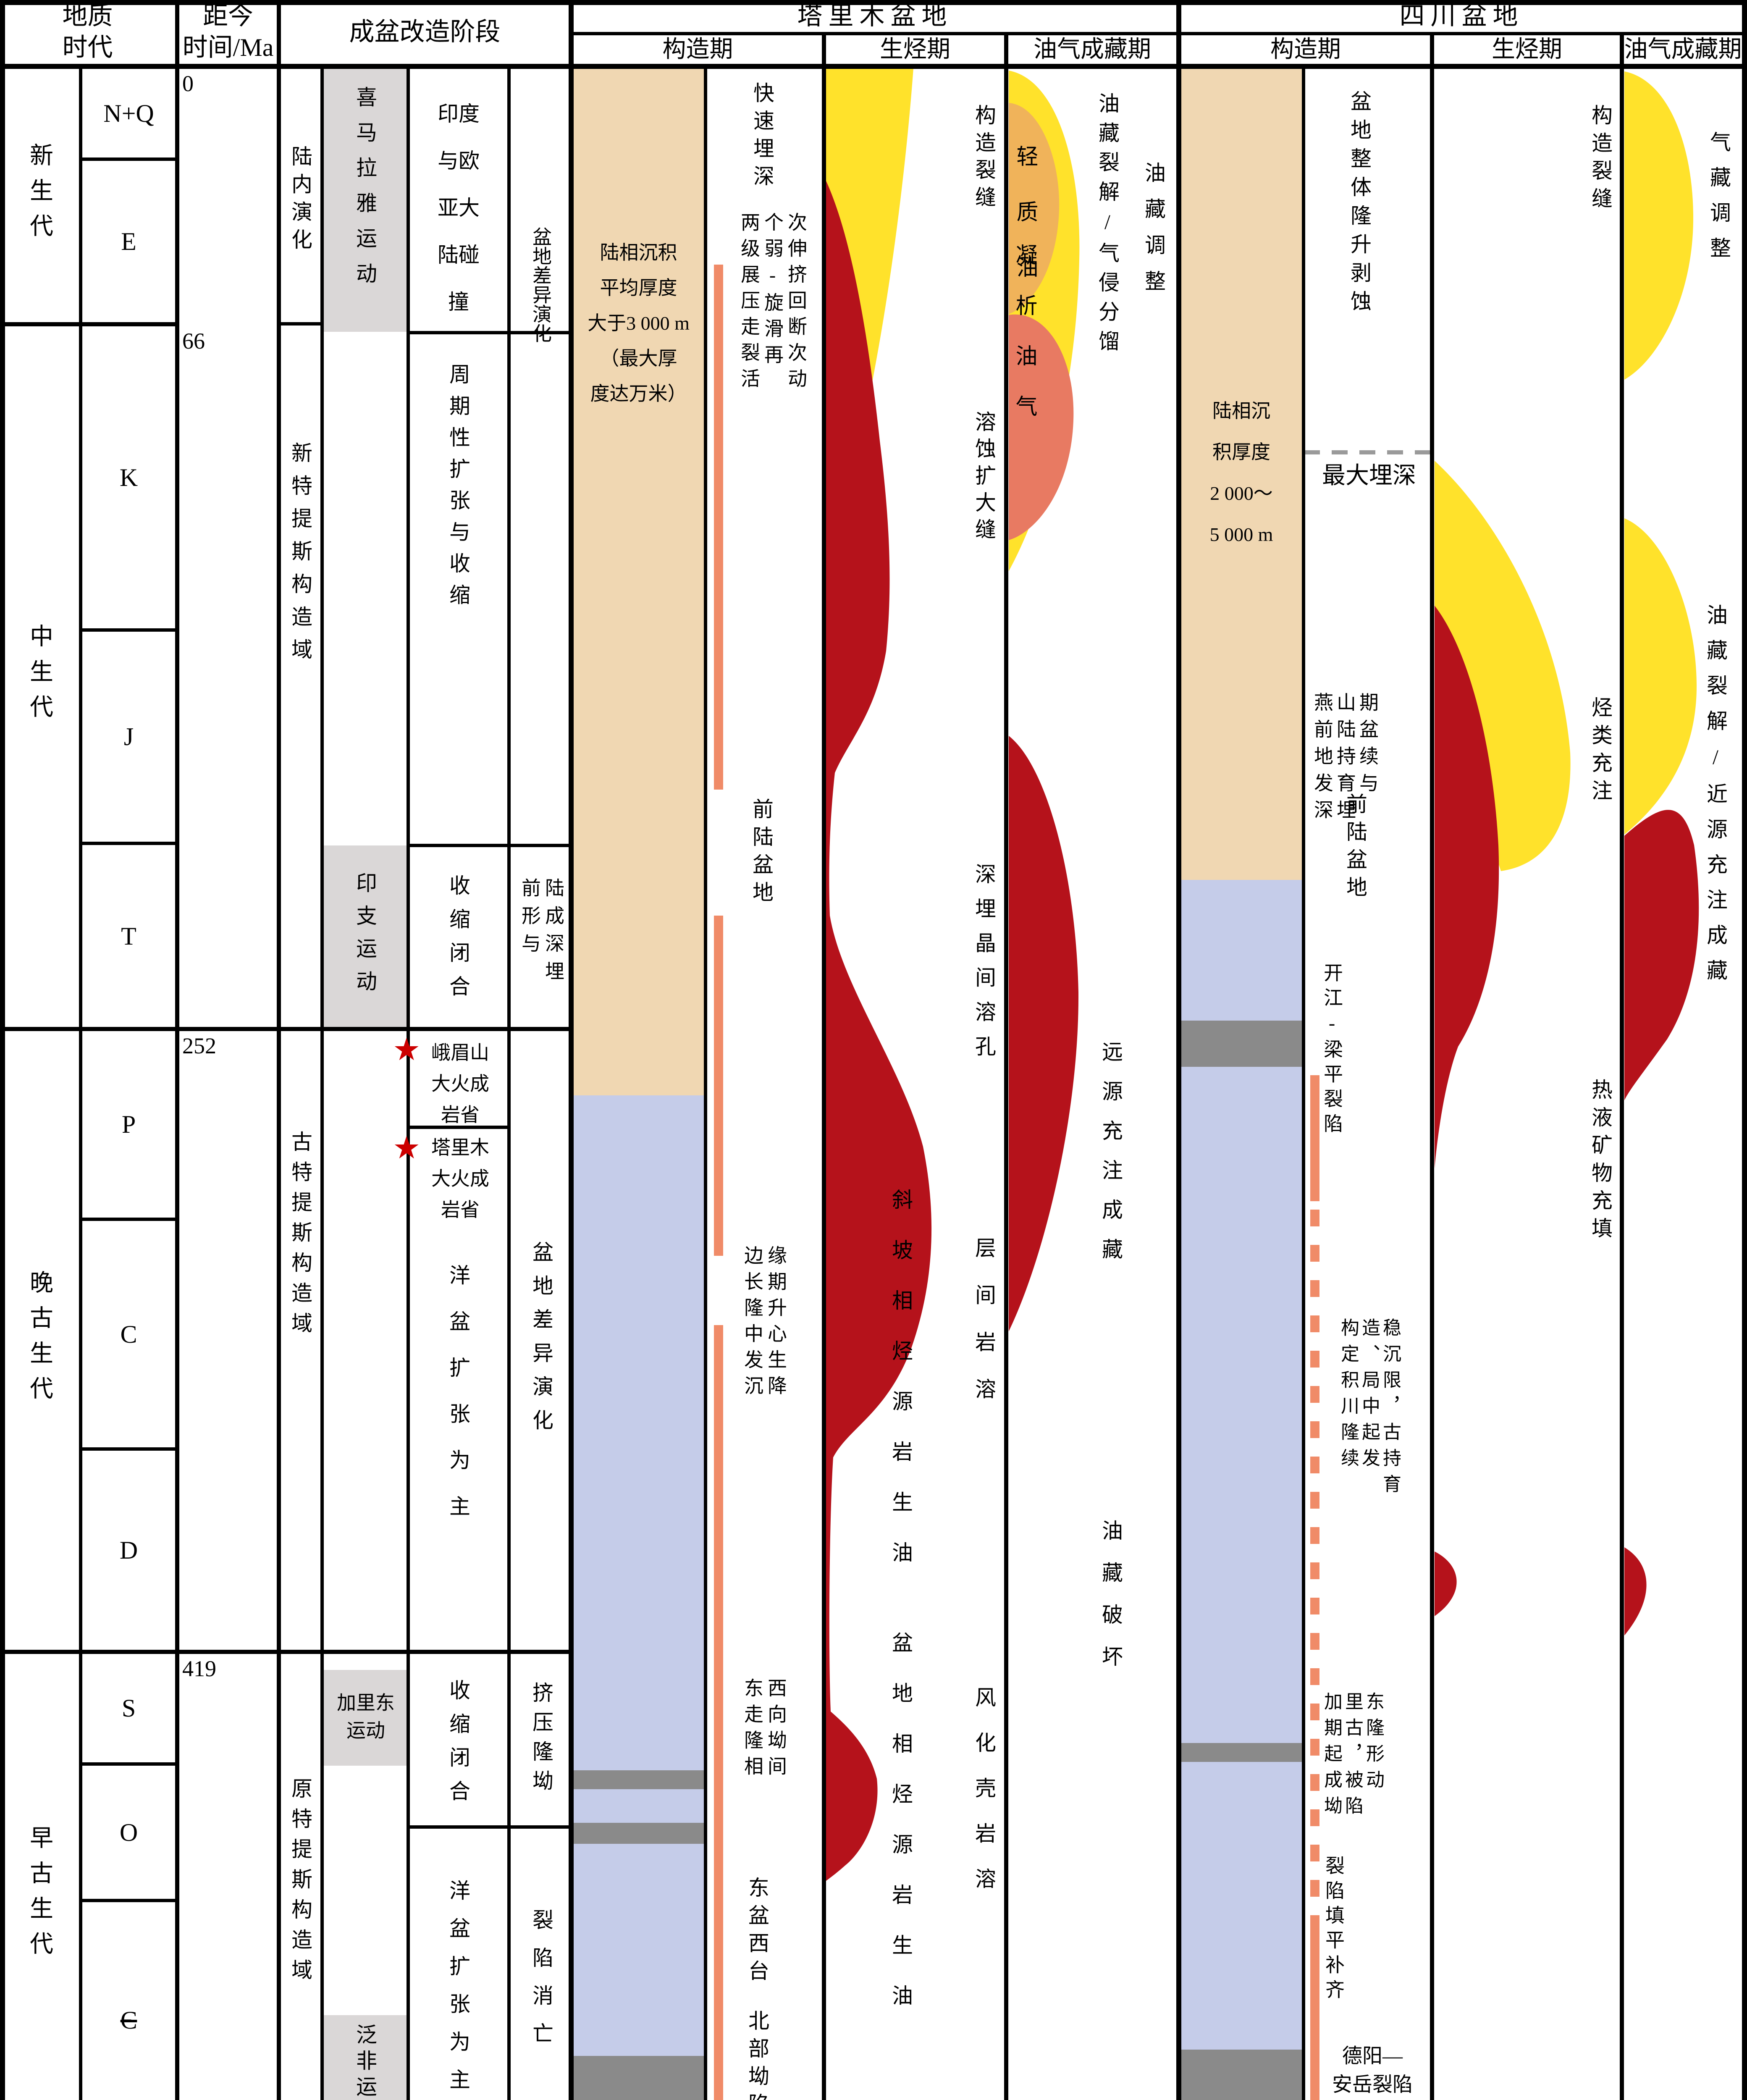  I want to click on header-geologic-era: 地质 时代, so click(87, 31).